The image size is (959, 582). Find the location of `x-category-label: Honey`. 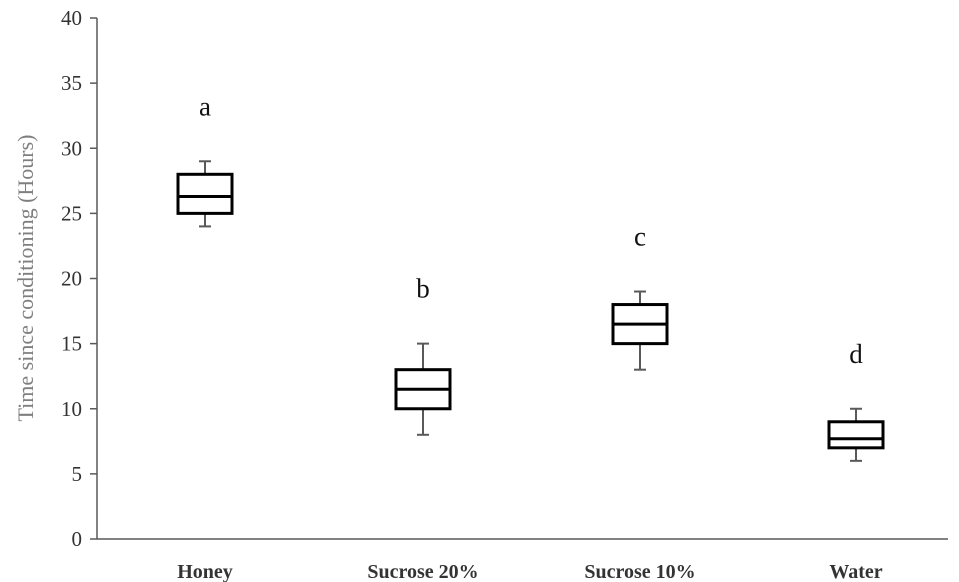

x-category-label: Honey is located at coordinates (205, 571).